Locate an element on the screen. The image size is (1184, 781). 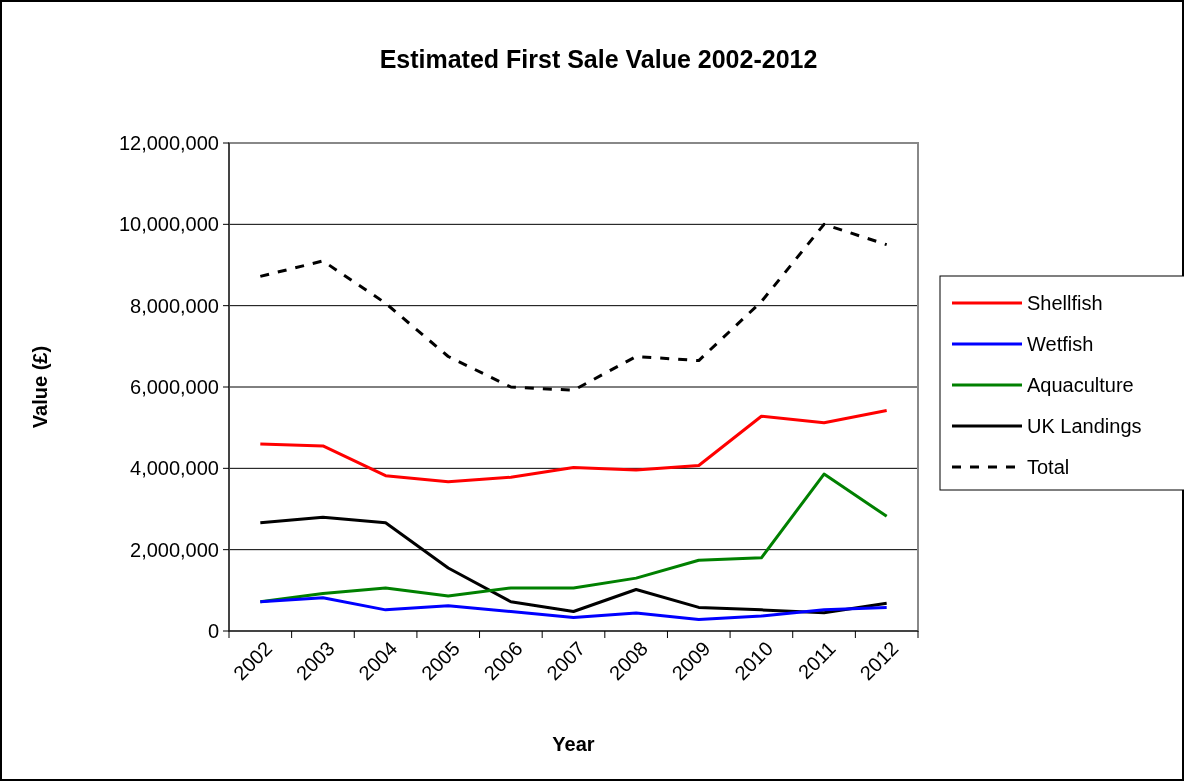
y-tick-label: 8,000,000 is located at coordinates (174, 305).